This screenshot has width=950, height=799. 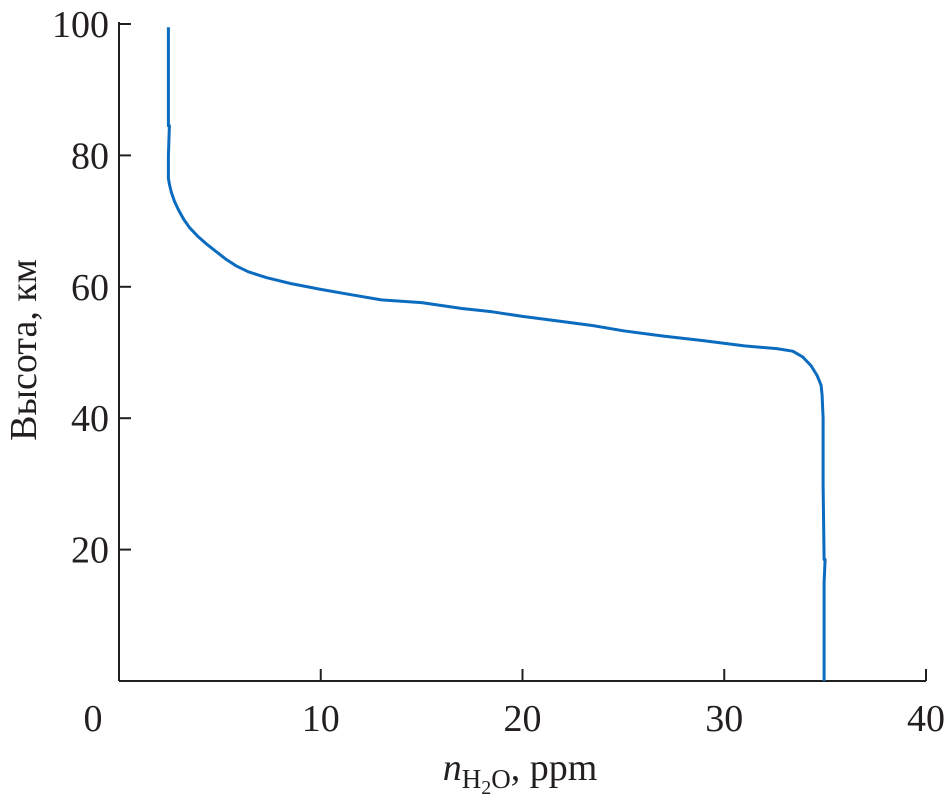 What do you see at coordinates (24, 350) in the screenshot?
I see `y-axis-title: Высота, км` at bounding box center [24, 350].